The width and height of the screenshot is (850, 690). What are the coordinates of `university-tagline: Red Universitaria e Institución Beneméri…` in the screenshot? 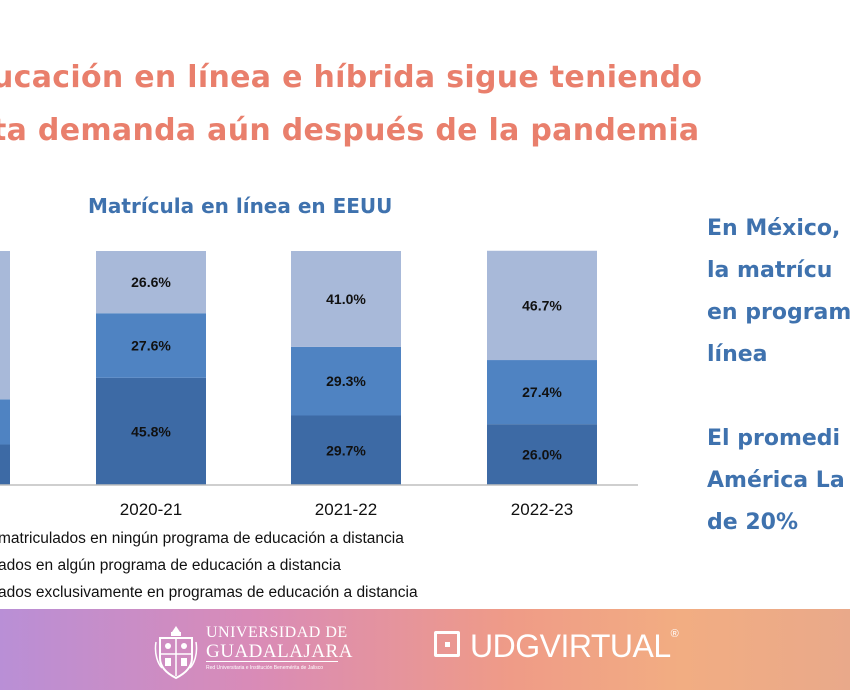 It's located at (264, 668).